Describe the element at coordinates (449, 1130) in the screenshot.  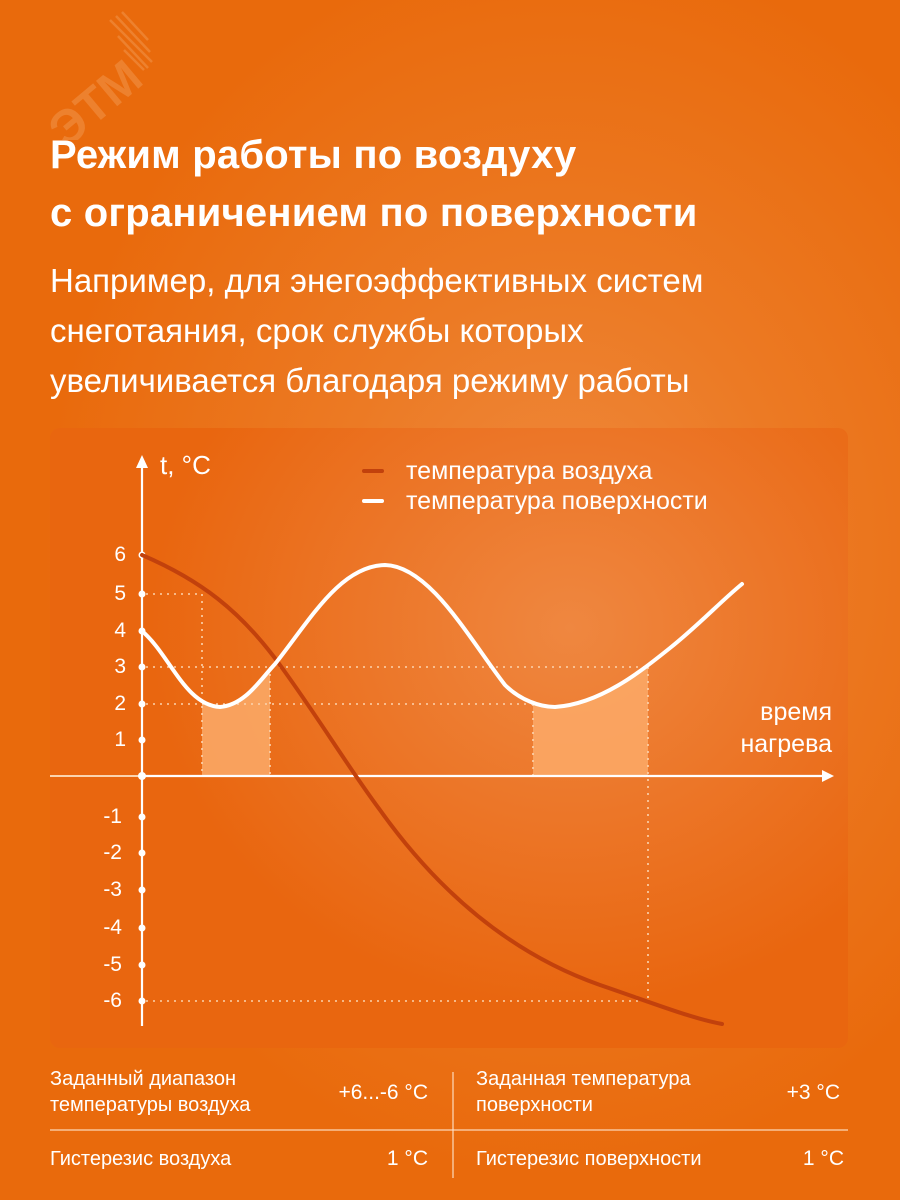
I see `table-divider-horizontal` at that location.